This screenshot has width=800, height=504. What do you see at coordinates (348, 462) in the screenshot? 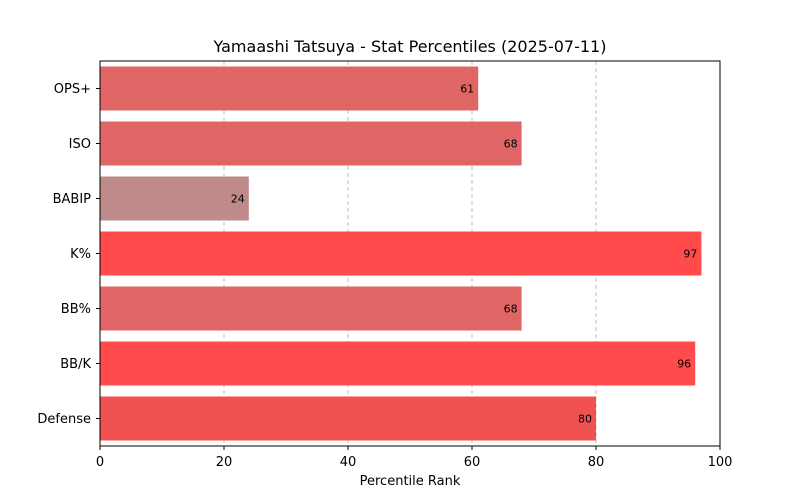
I see `x-tick-label: 40` at bounding box center [348, 462].